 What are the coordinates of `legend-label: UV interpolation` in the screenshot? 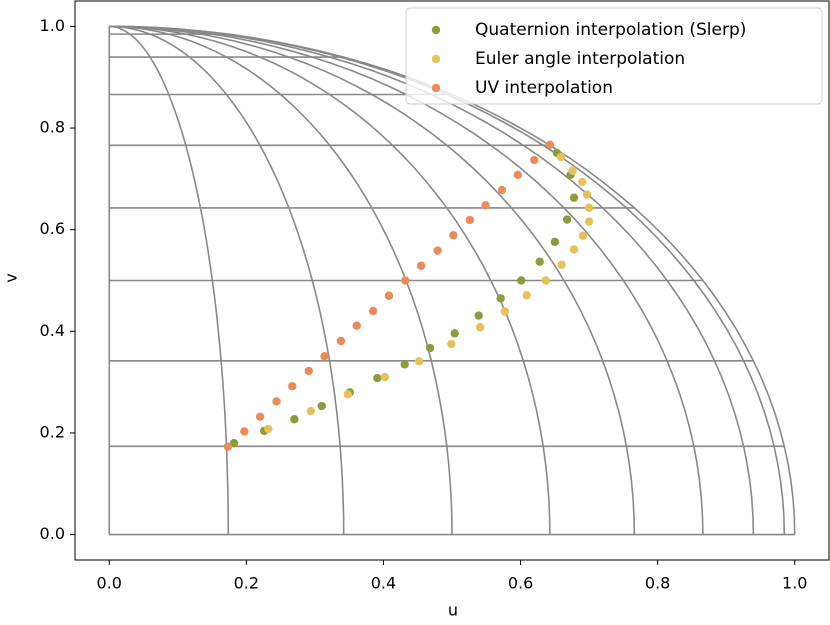 It's located at (544, 88).